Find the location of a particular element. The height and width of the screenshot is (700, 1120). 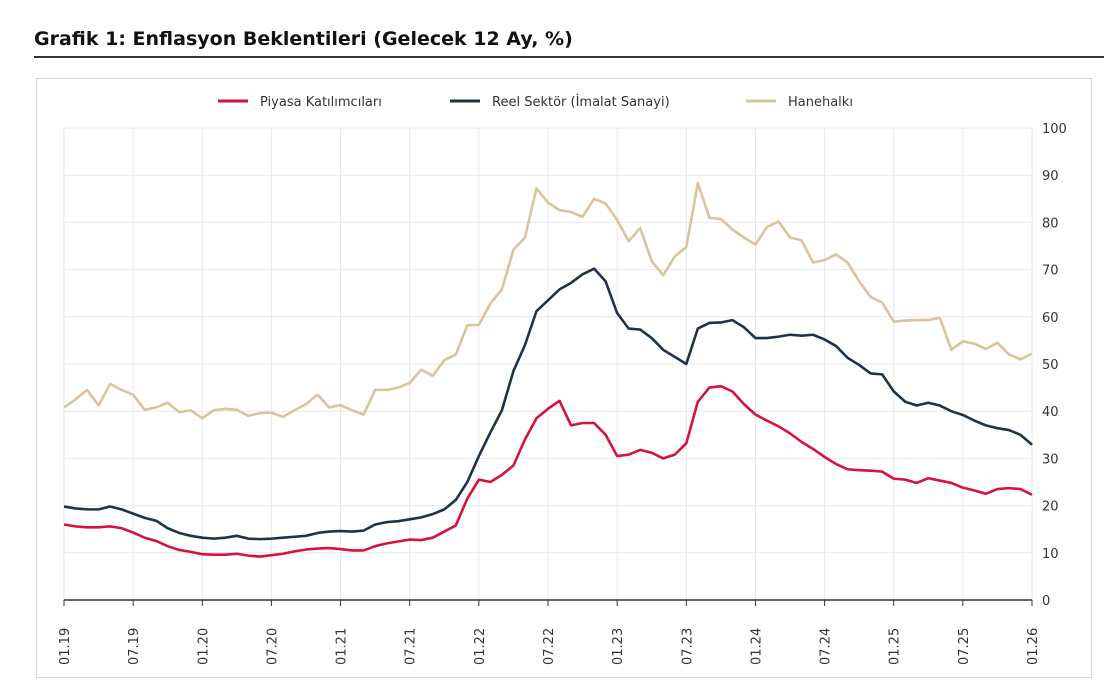

x-tick-label: 07.19 is located at coordinates (134, 646).